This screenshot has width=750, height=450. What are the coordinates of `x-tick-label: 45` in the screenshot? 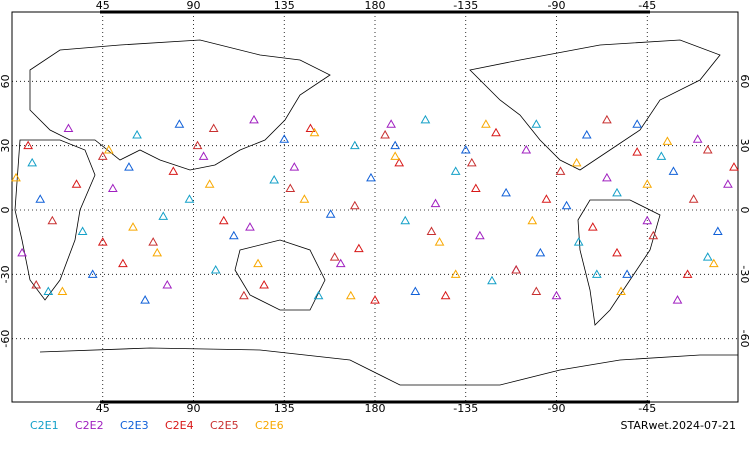 It's located at (103, 408).